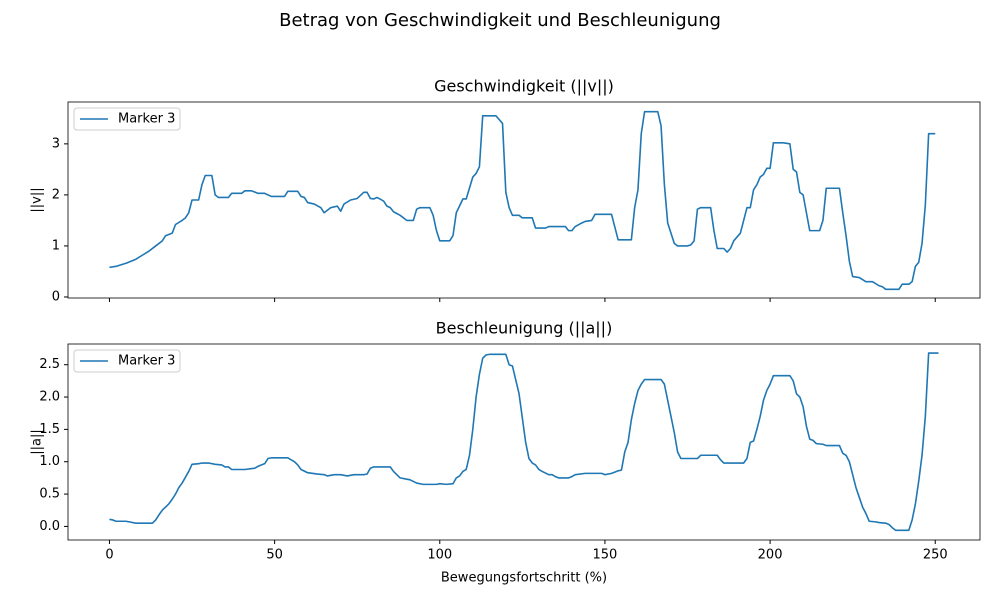 The width and height of the screenshot is (1000, 600). Describe the element at coordinates (49, 494) in the screenshot. I see `y-tick-label: 0.5` at that location.